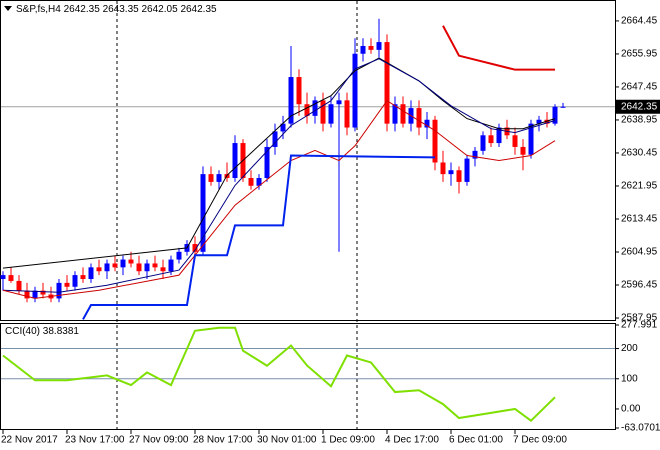  Describe the element at coordinates (629, 348) in the screenshot. I see `indicator-y-tick-label: 200` at that location.